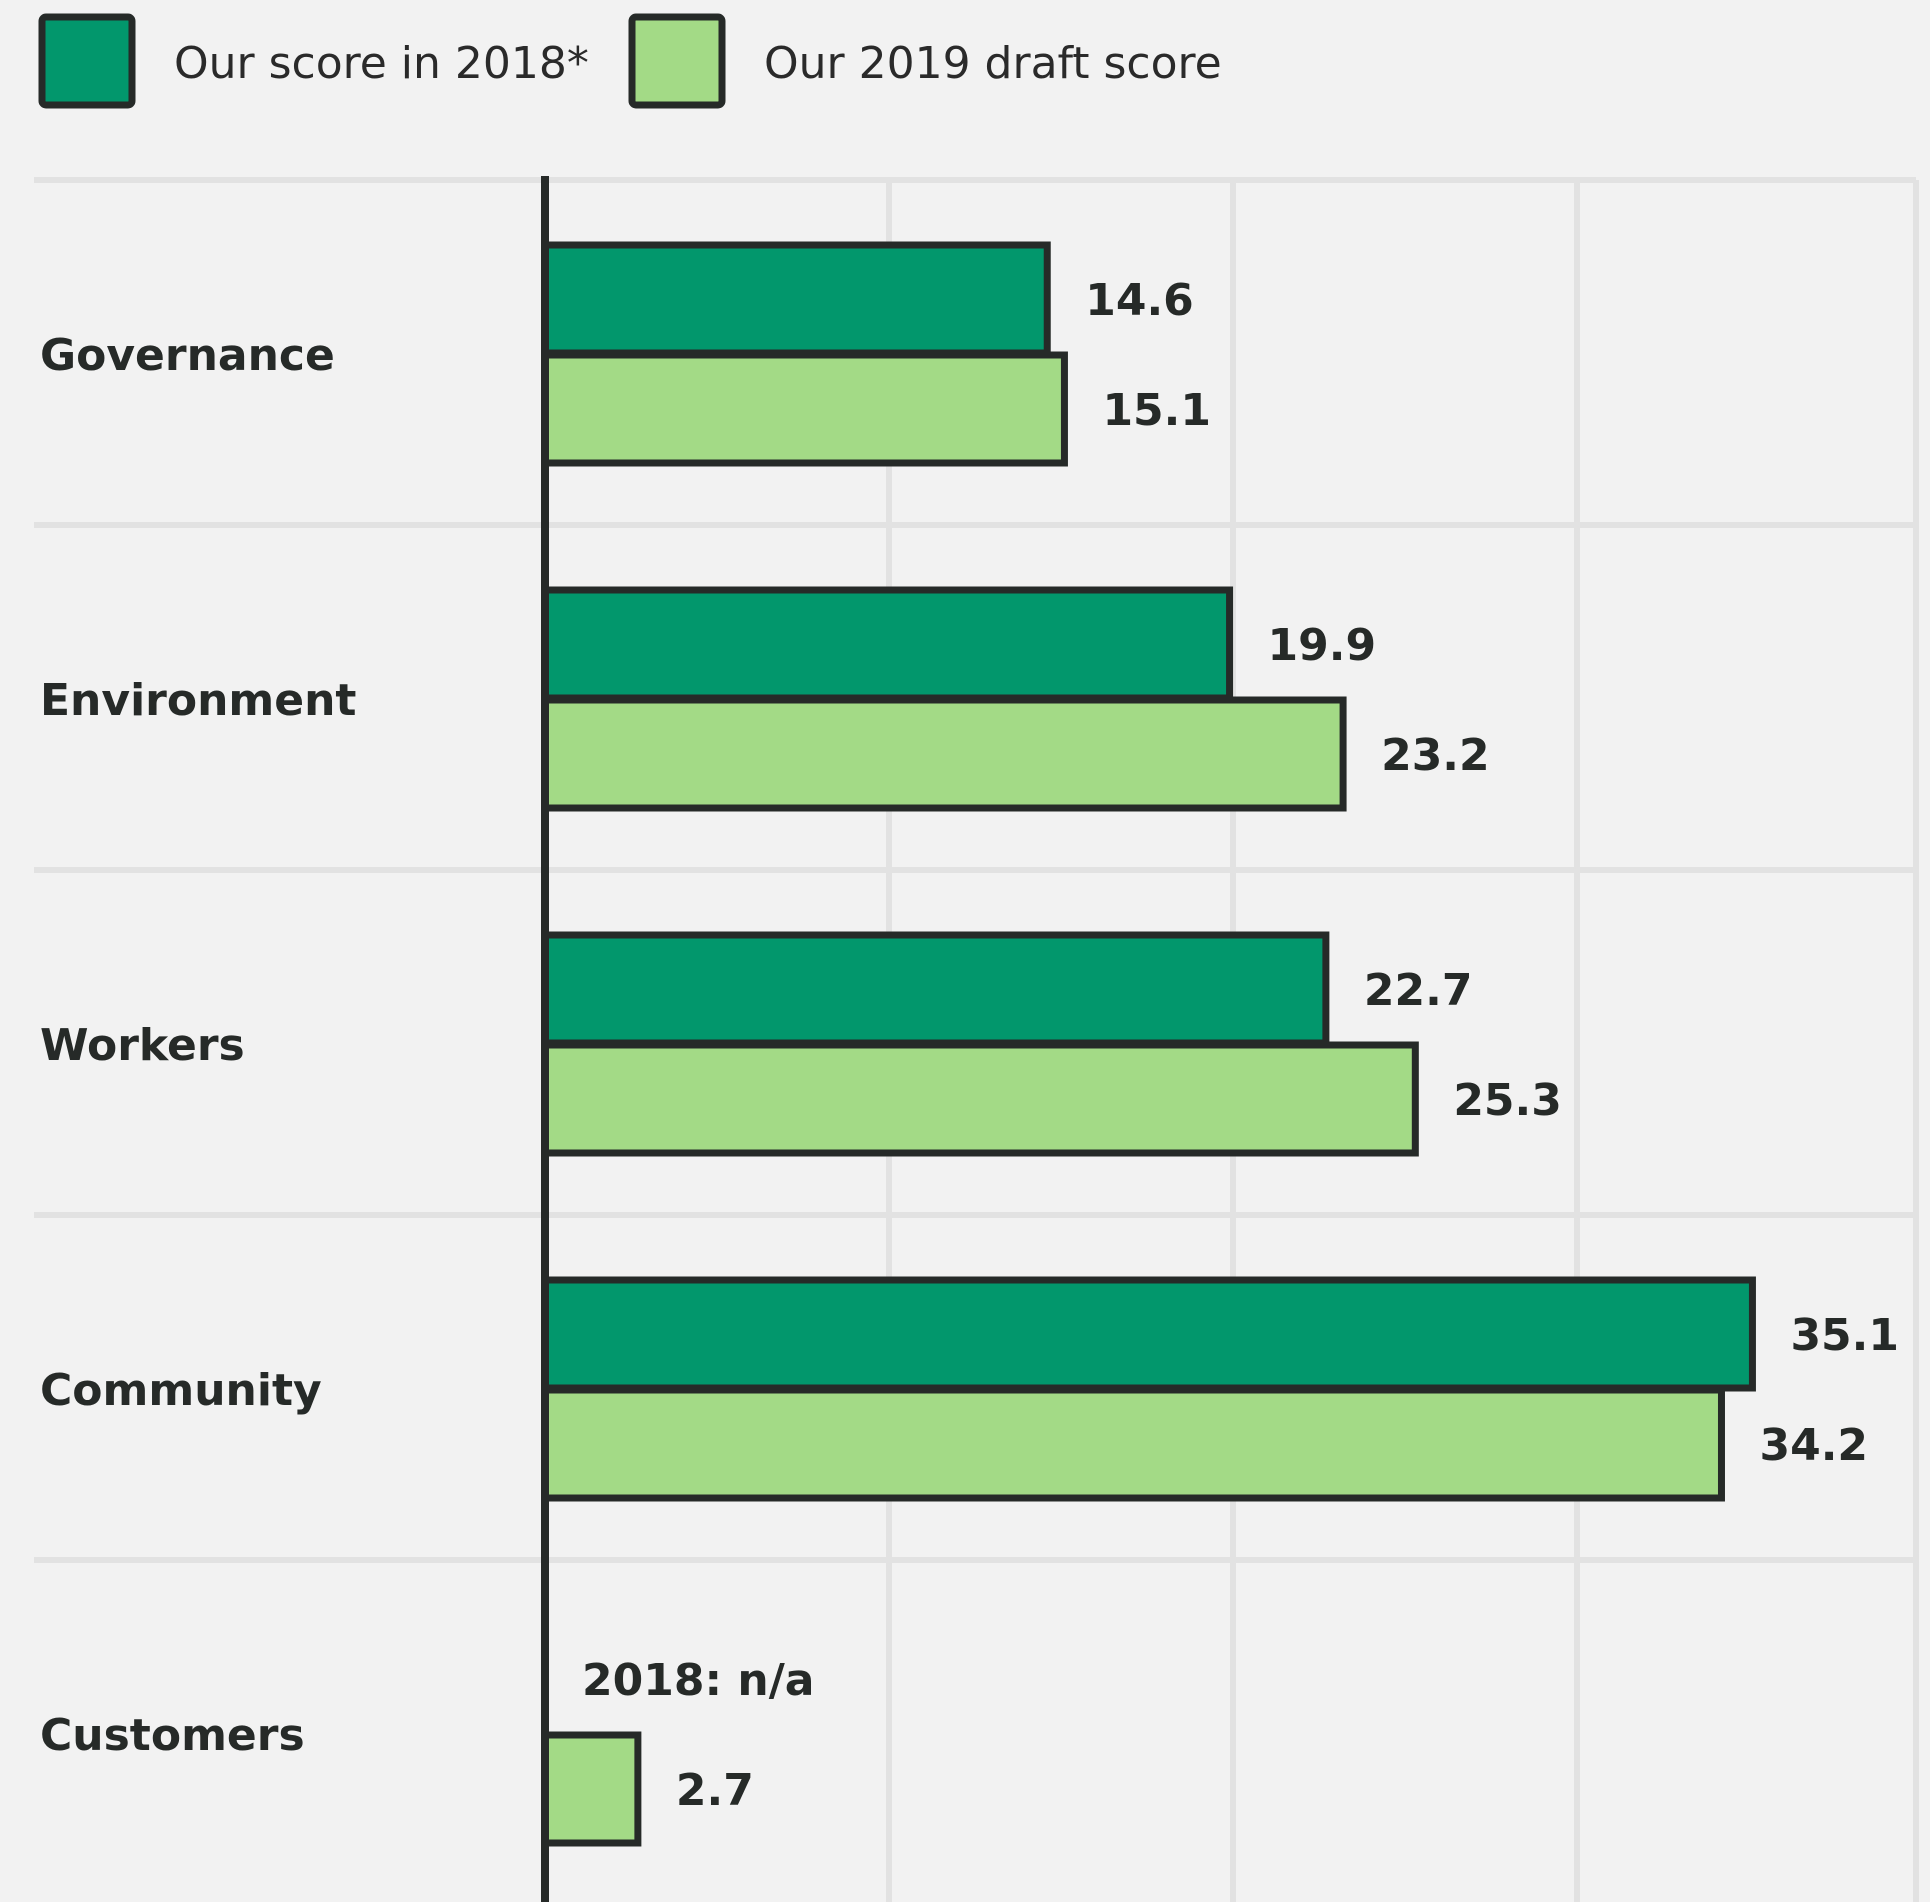  Describe the element at coordinates (944, 754) in the screenshot. I see `bar-environment-2019` at that location.